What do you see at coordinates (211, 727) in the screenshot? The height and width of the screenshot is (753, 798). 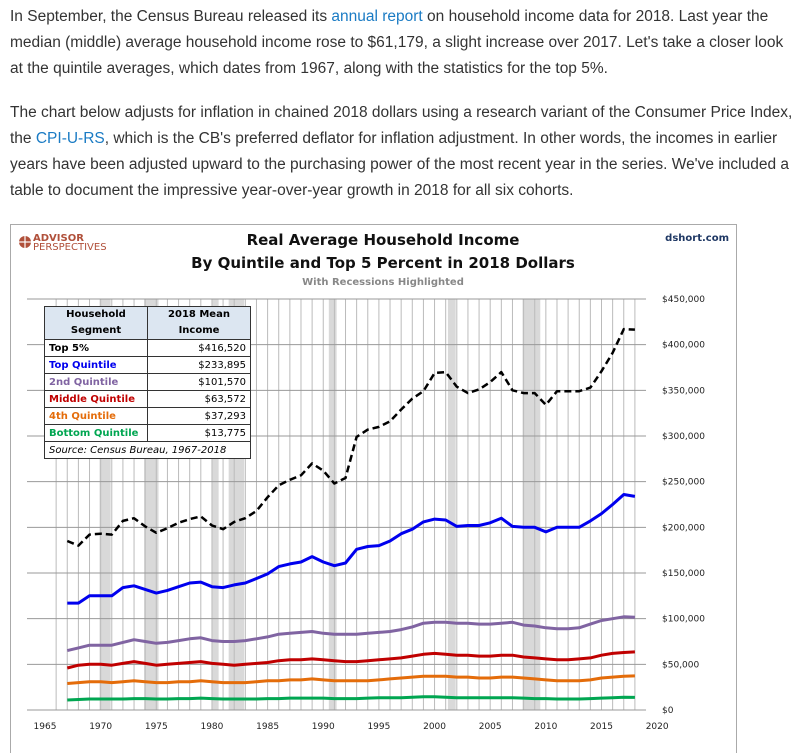 I see `x-tick-label: 1980` at bounding box center [211, 727].